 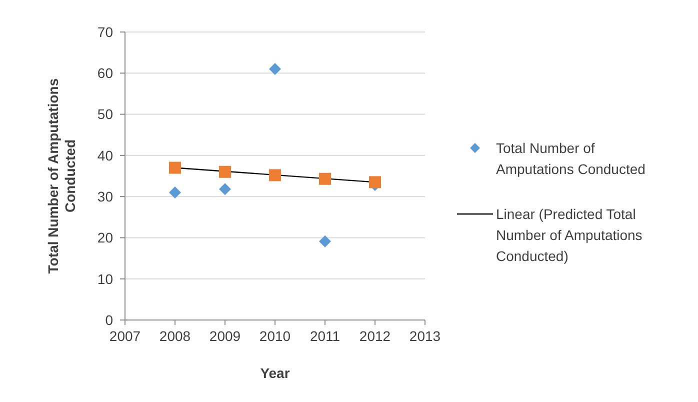 What do you see at coordinates (225, 336) in the screenshot?
I see `x-tick-label: 2009` at bounding box center [225, 336].